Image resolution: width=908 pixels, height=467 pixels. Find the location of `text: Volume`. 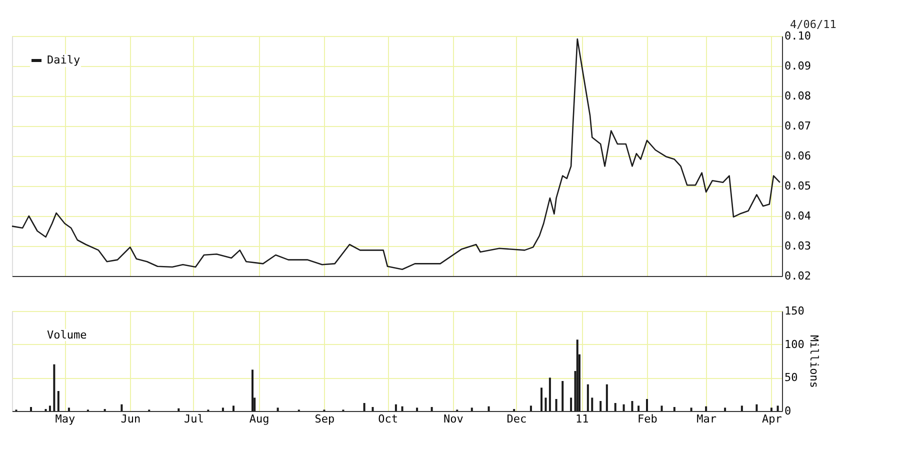

text: Volume is located at coordinates (67, 335).